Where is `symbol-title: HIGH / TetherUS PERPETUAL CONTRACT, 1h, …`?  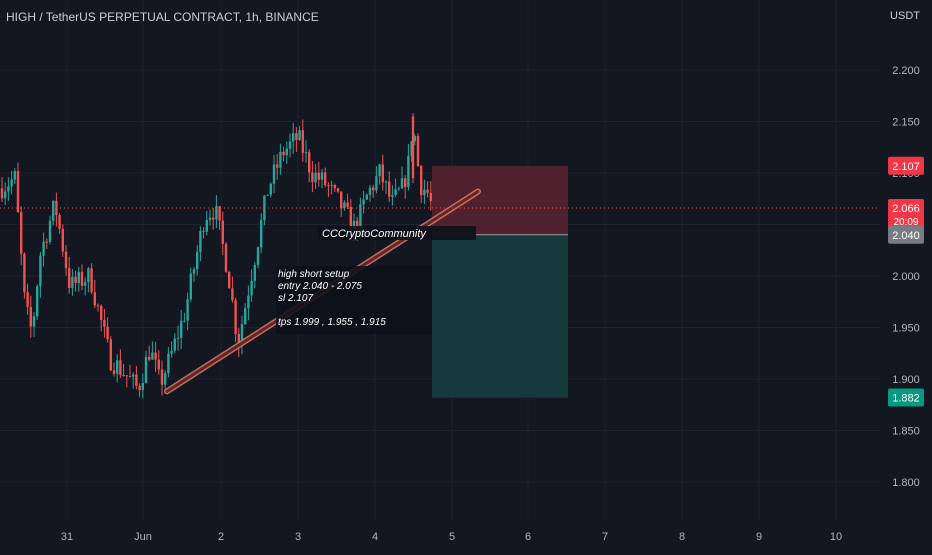 symbol-title: HIGH / TetherUS PERPETUAL CONTRACT, 1h, … is located at coordinates (162, 17).